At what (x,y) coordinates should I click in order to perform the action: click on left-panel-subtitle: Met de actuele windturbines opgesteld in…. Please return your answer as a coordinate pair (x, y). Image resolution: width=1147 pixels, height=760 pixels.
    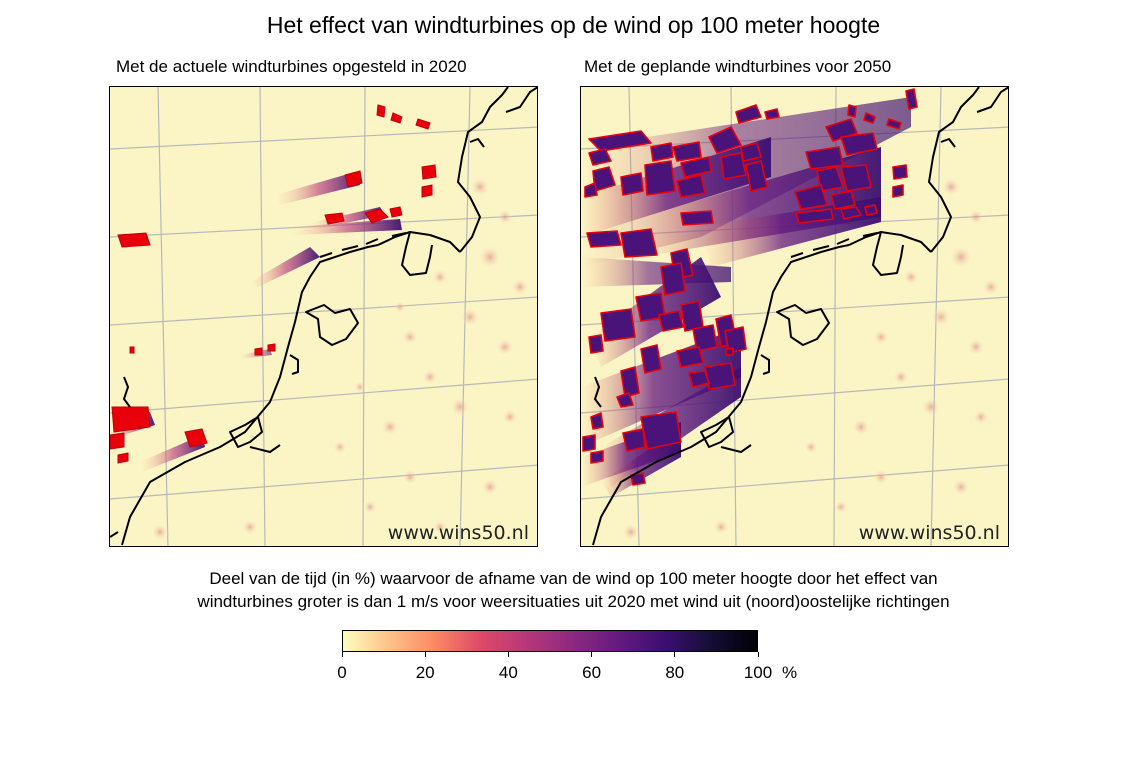
    Looking at the image, I should click on (291, 66).